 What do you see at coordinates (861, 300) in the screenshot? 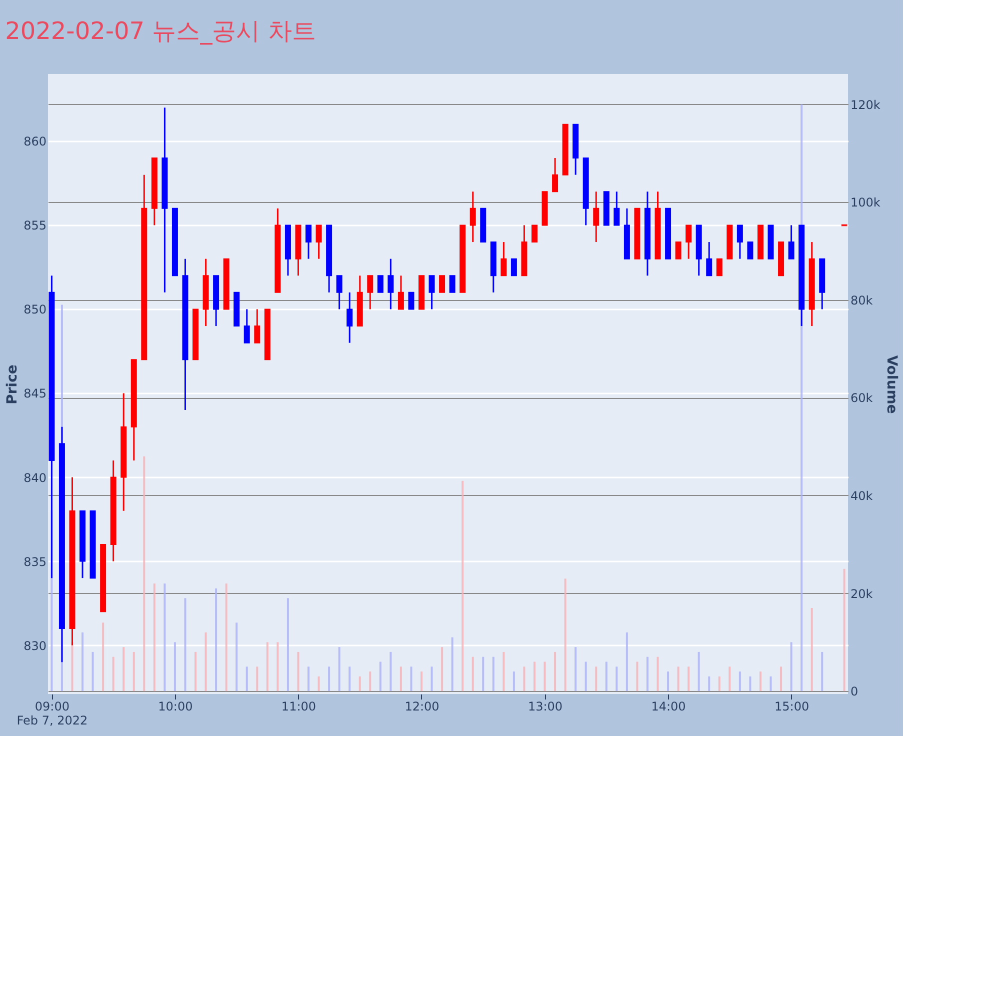
I see `y2-tick-label: 80k` at bounding box center [861, 300].